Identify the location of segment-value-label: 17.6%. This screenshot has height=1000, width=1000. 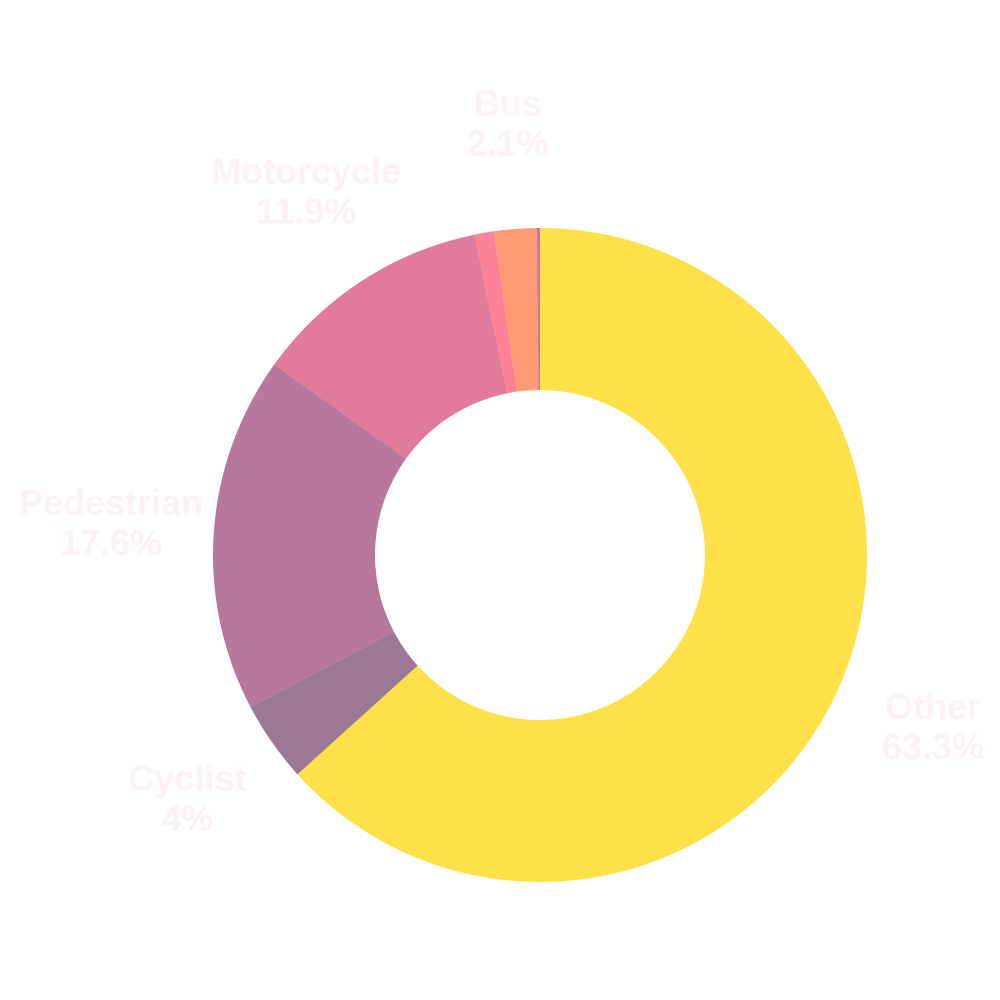
(111, 542).